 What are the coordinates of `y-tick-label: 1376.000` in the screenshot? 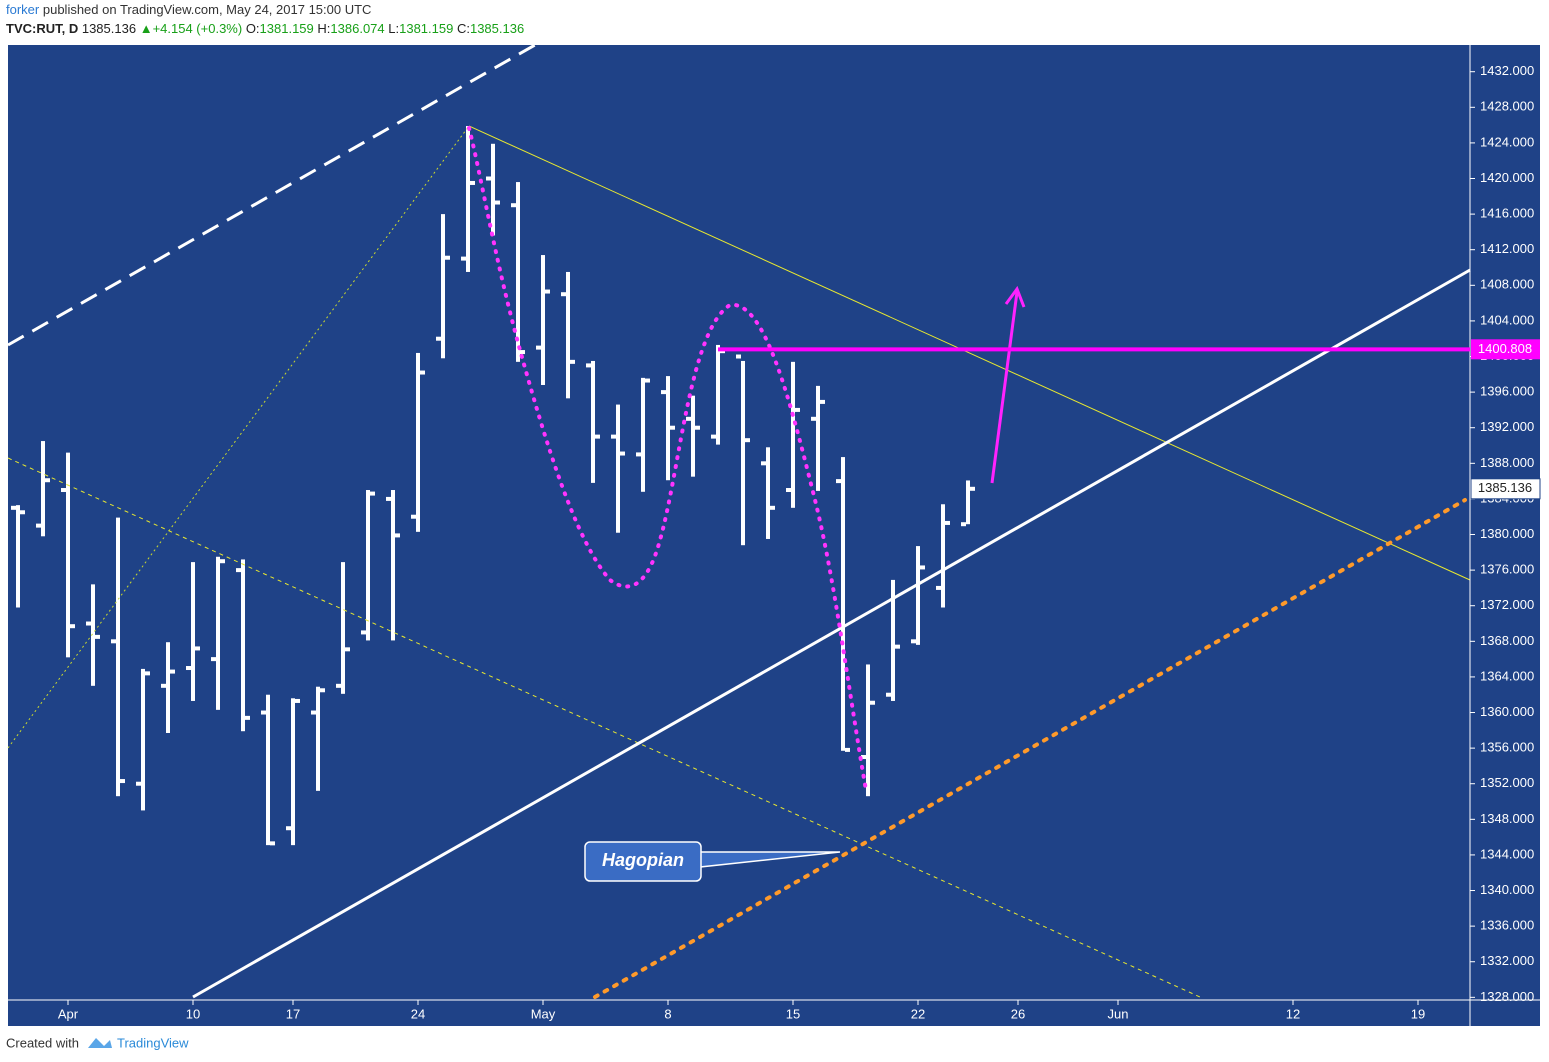 It's located at (1507, 569).